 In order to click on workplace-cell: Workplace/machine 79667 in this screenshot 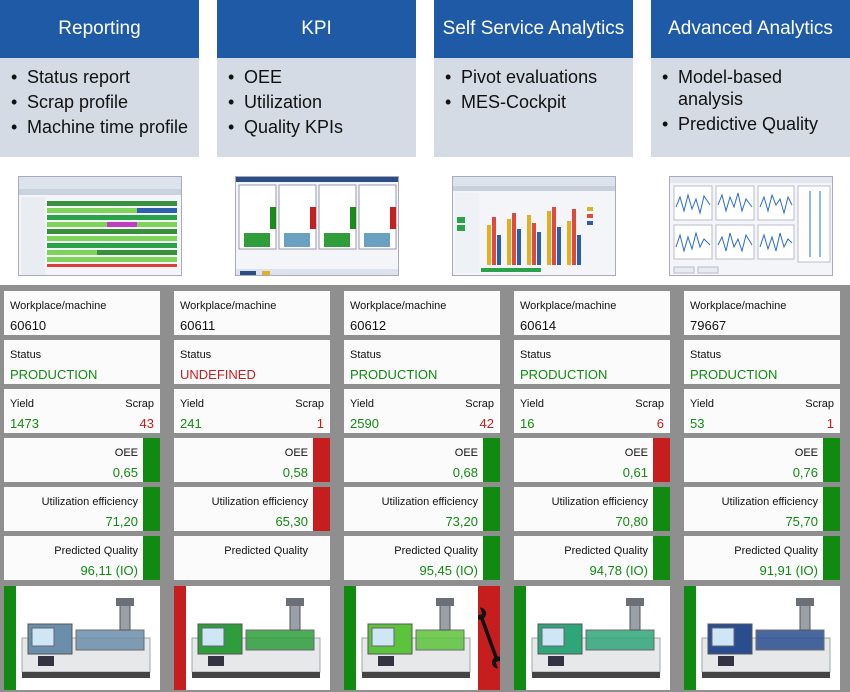, I will do `click(762, 313)`.